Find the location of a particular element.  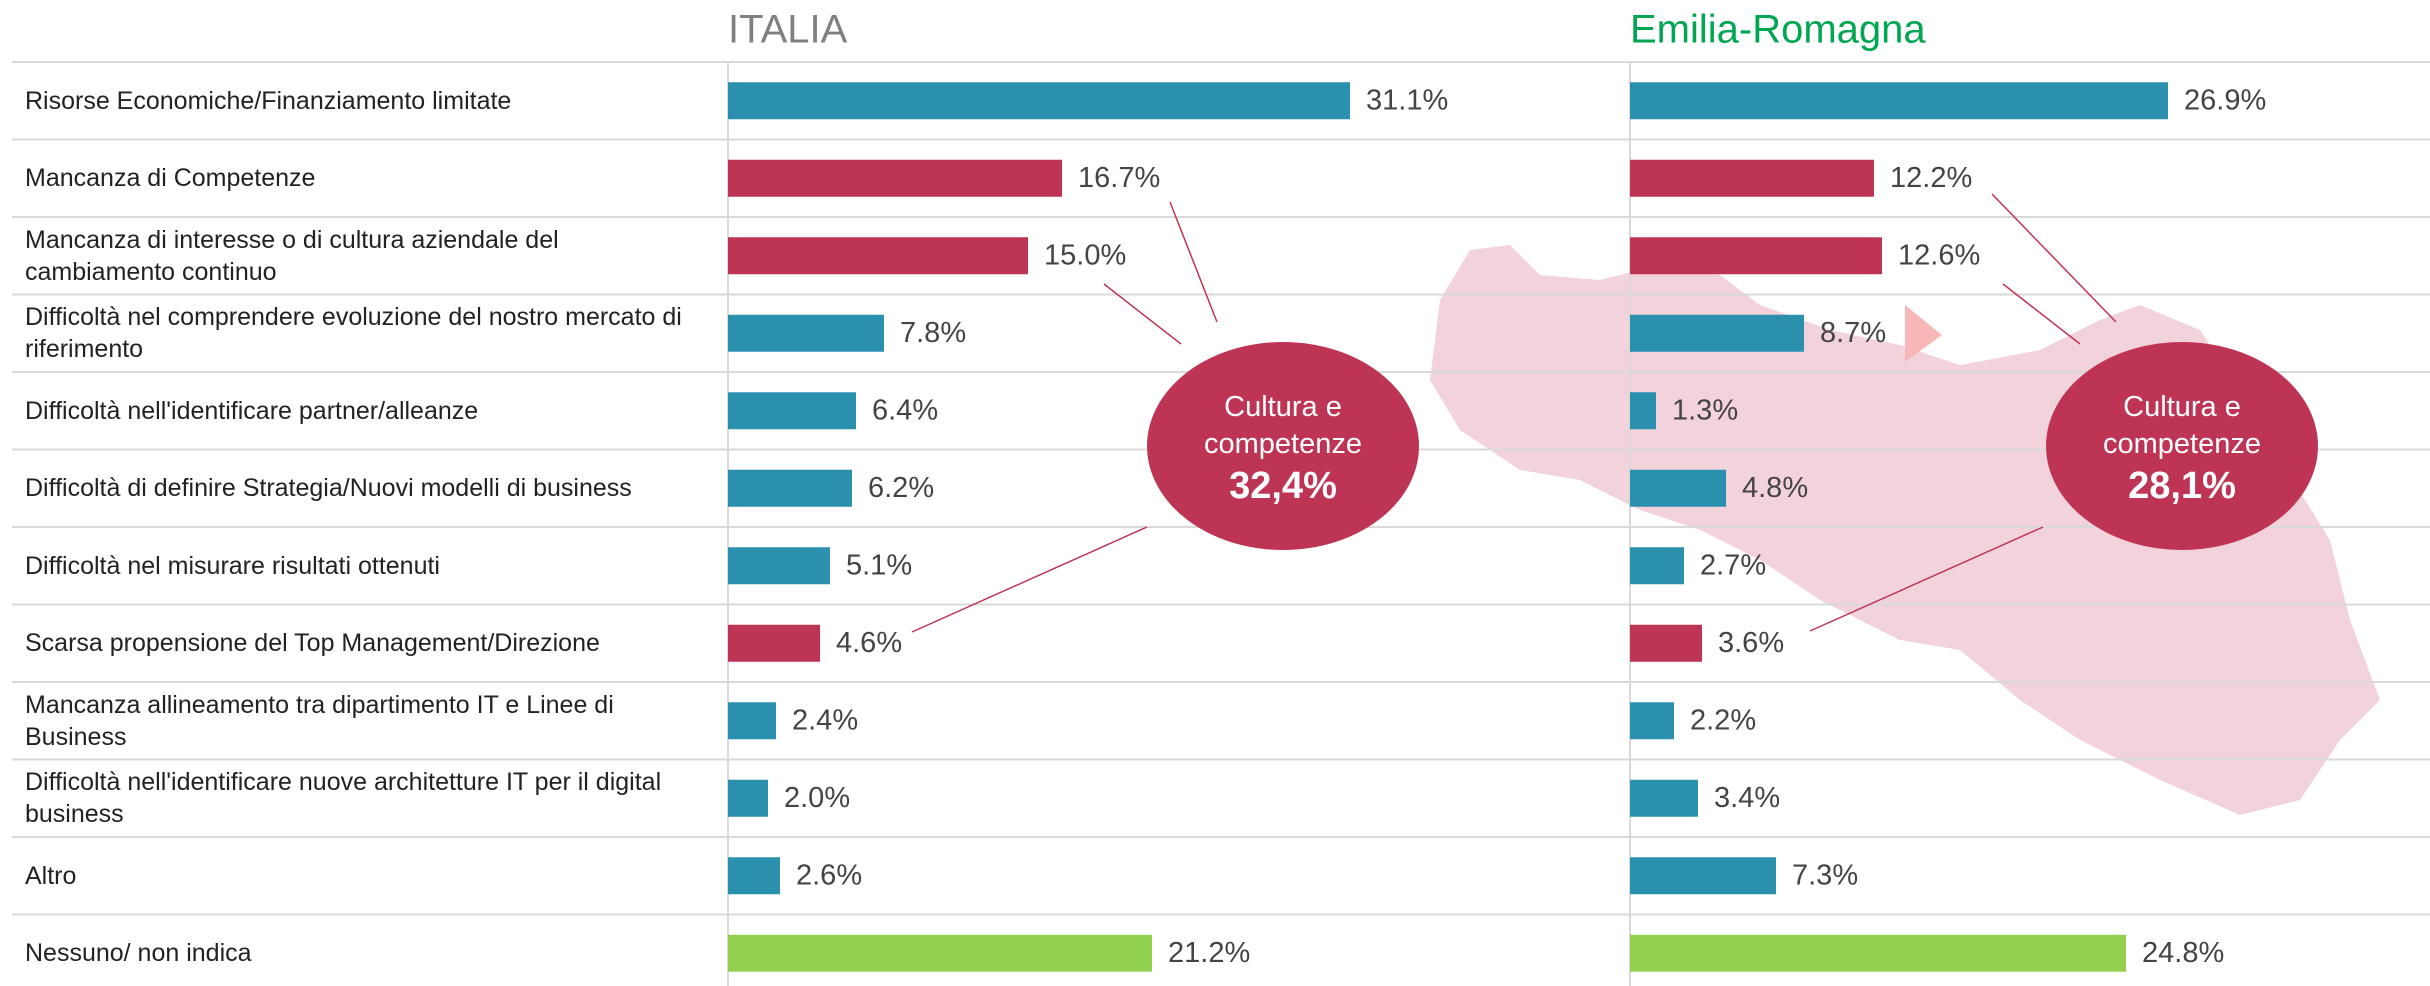

value-label: 6.4% is located at coordinates (905, 410).